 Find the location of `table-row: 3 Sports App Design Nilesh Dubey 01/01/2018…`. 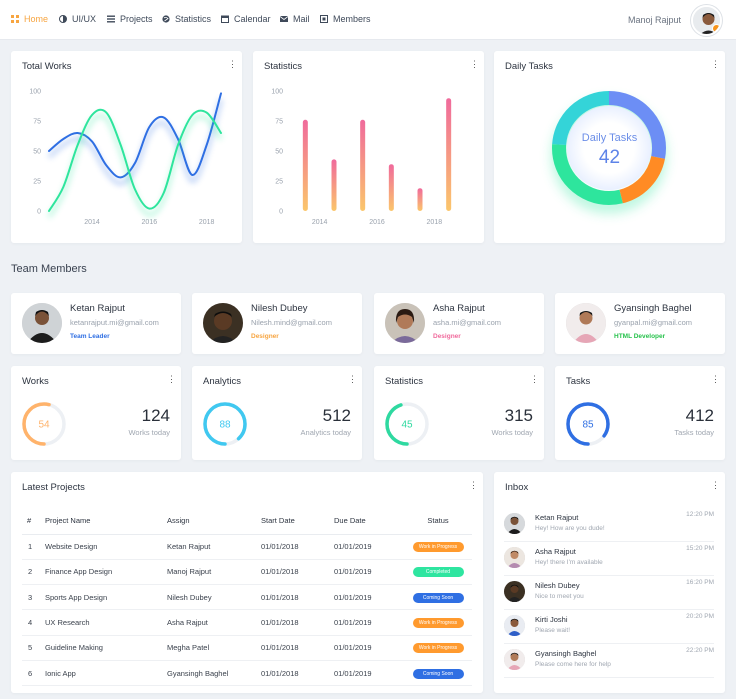

table-row: 3 Sports App Design Nilesh Dubey 01/01/2018… is located at coordinates (247, 597).